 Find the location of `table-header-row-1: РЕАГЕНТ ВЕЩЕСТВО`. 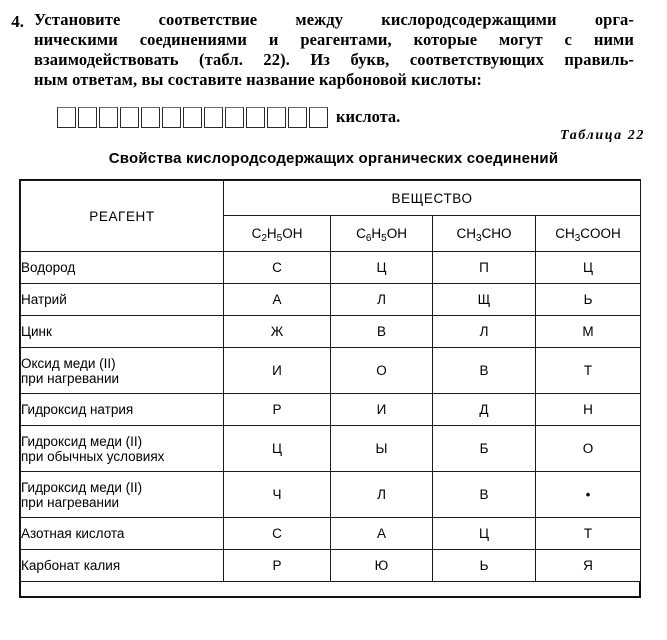

table-header-row-1: РЕАГЕНТ ВЕЩЕСТВО is located at coordinates (331, 216).